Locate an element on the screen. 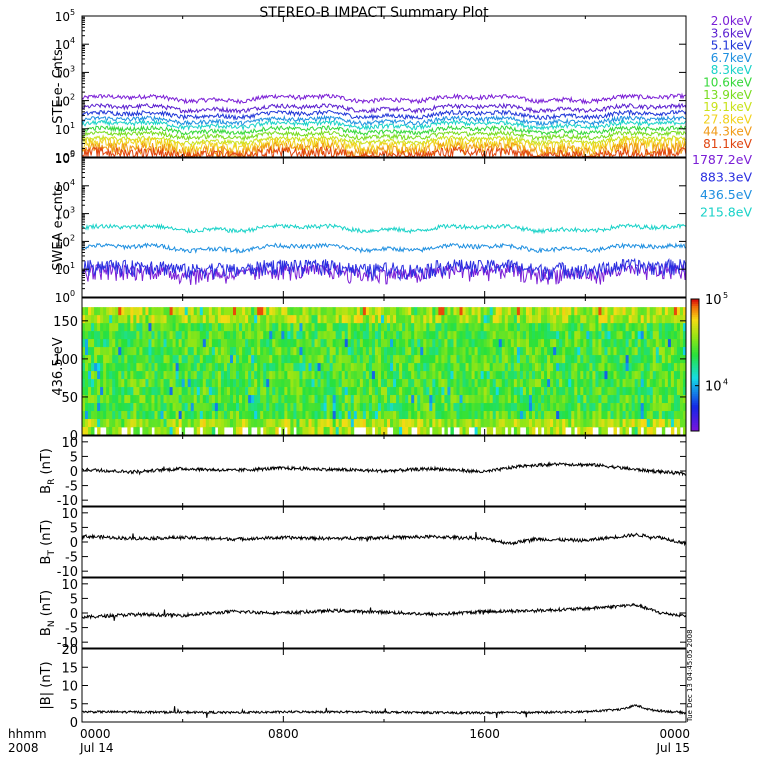  bn-ylabel-sub: N is located at coordinates (52, 623).